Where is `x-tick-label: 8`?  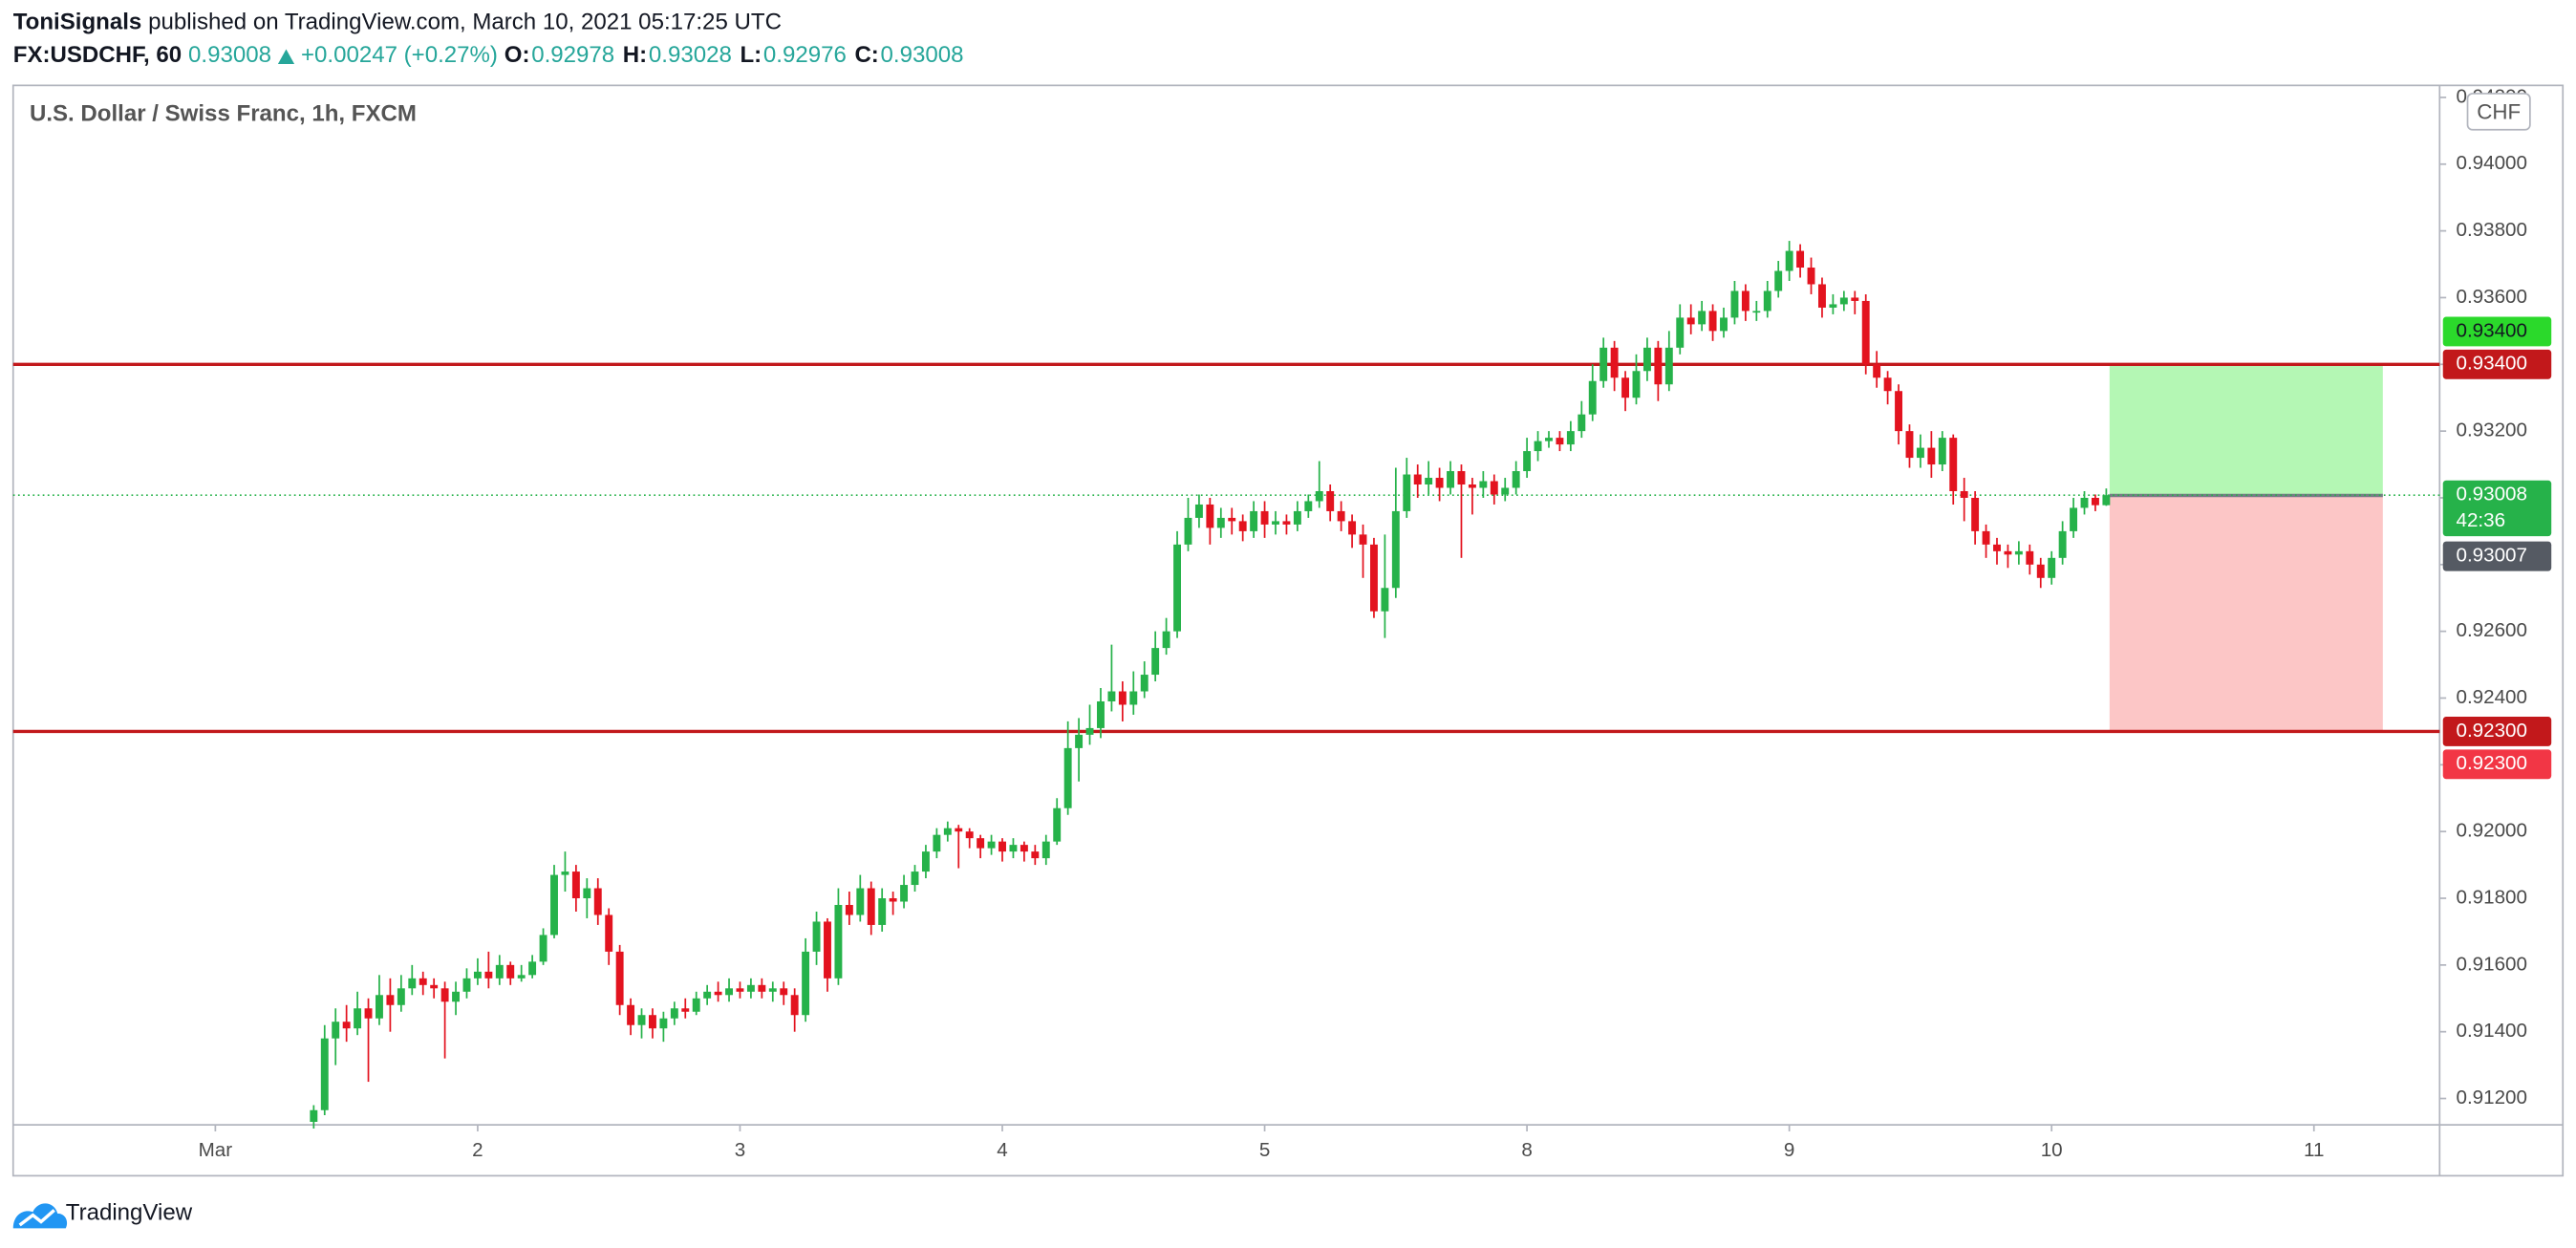
x-tick-label: 8 is located at coordinates (1526, 1150).